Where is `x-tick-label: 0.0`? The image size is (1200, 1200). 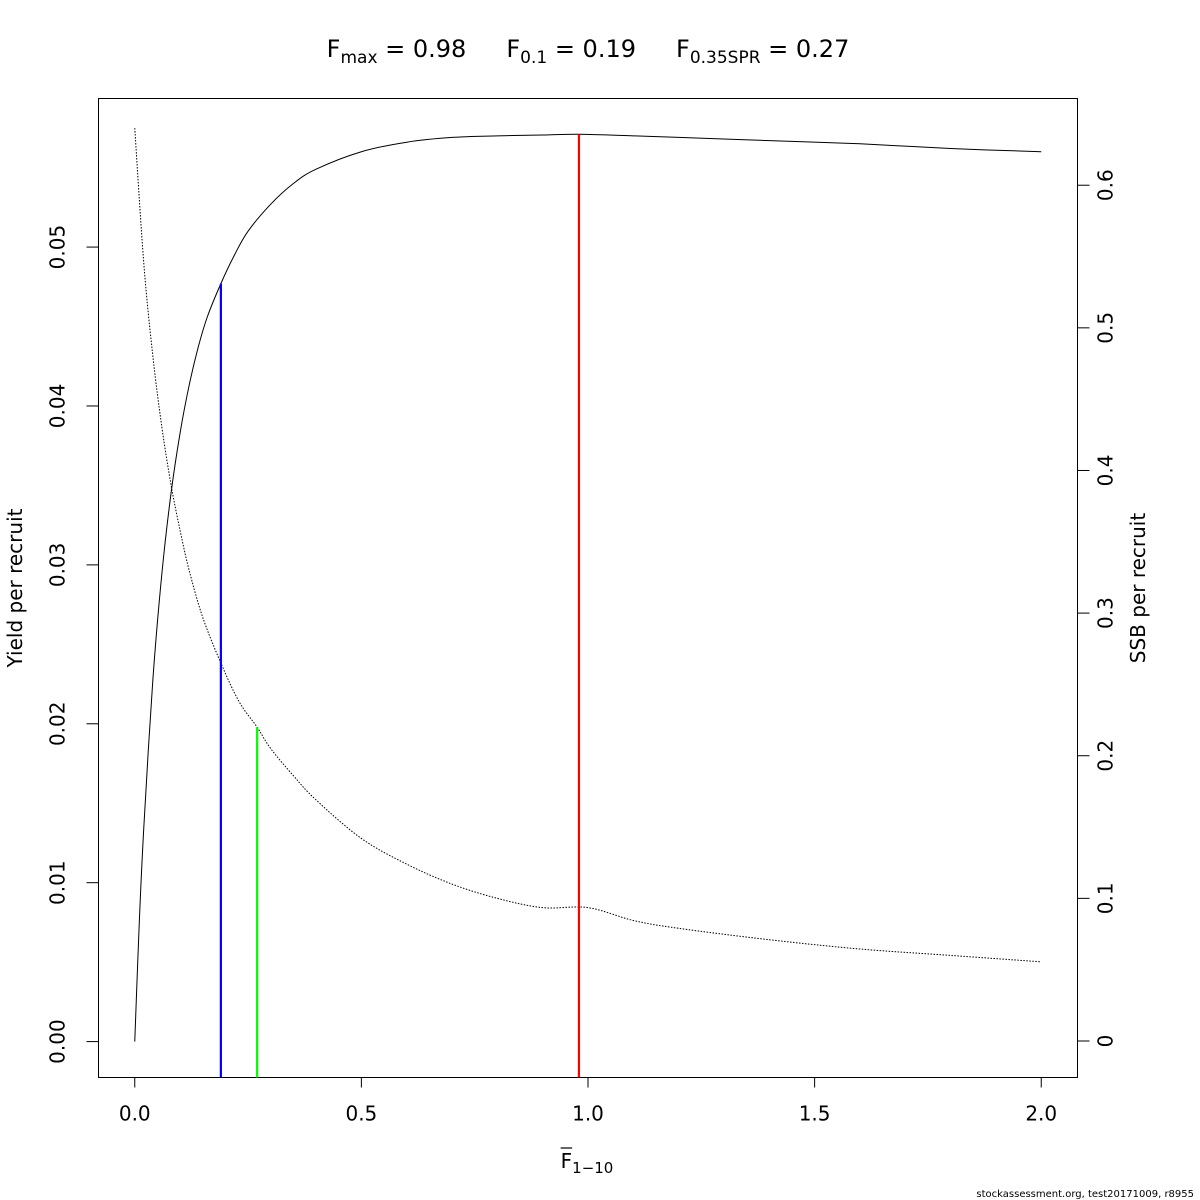
x-tick-label: 0.0 is located at coordinates (135, 1114).